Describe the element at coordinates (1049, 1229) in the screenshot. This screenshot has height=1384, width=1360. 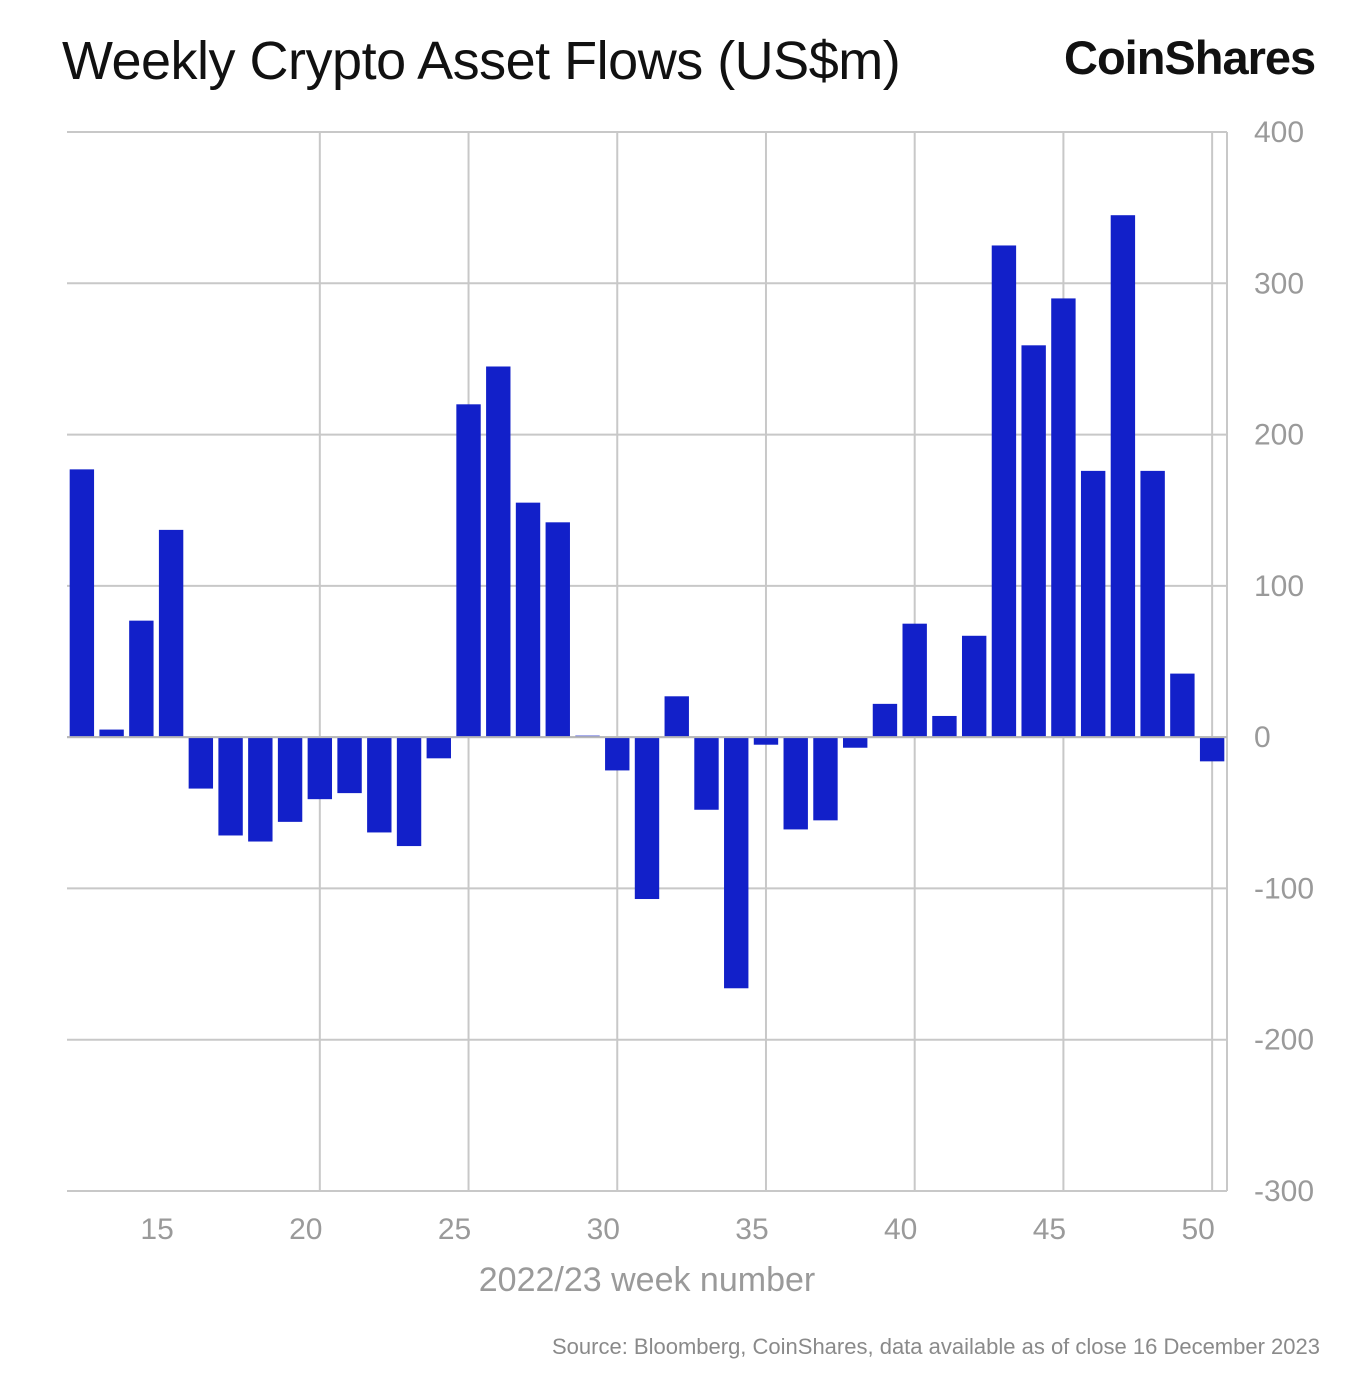
I see `x-tick-label: 45` at that location.